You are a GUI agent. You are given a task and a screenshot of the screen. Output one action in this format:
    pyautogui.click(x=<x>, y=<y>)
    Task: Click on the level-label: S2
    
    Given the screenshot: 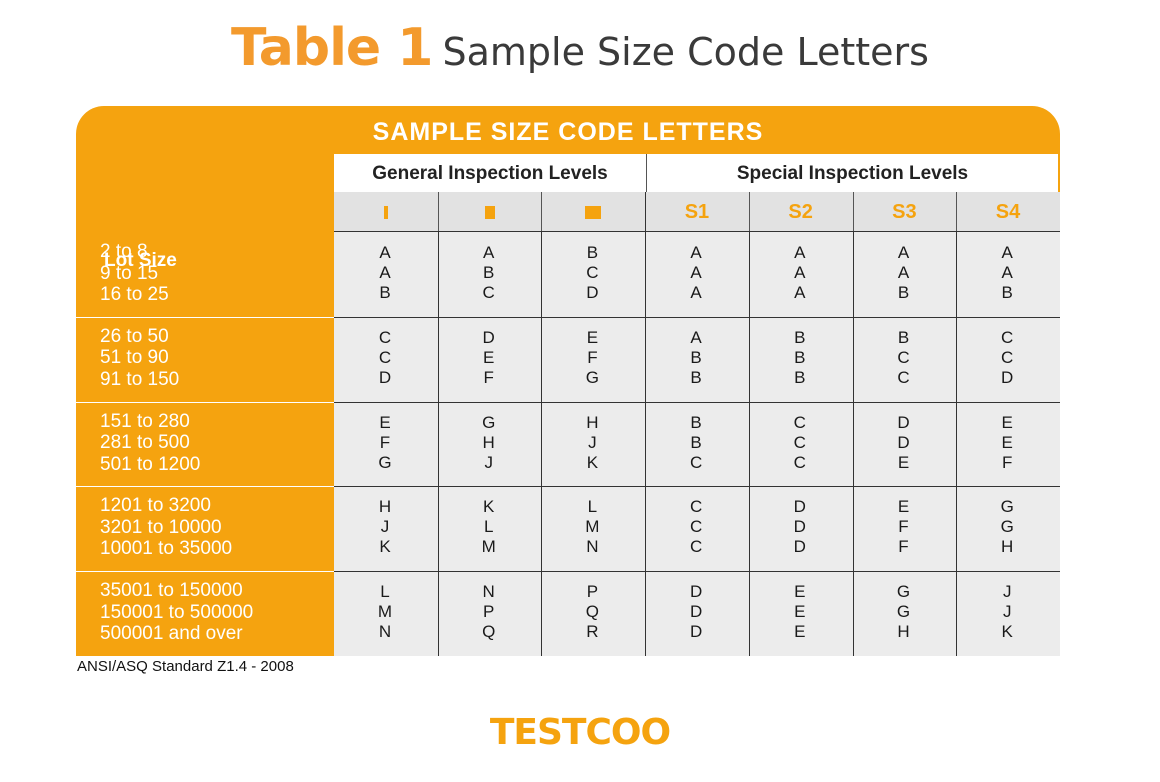 What is the action you would take?
    pyautogui.click(x=800, y=212)
    